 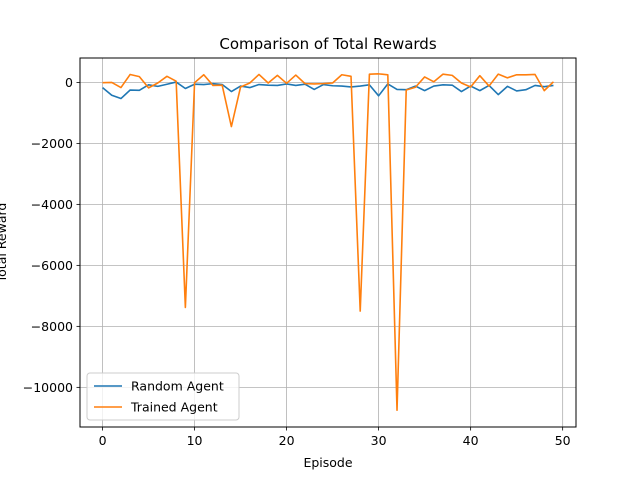 I want to click on y-tick-label: −6000, so click(x=52, y=265).